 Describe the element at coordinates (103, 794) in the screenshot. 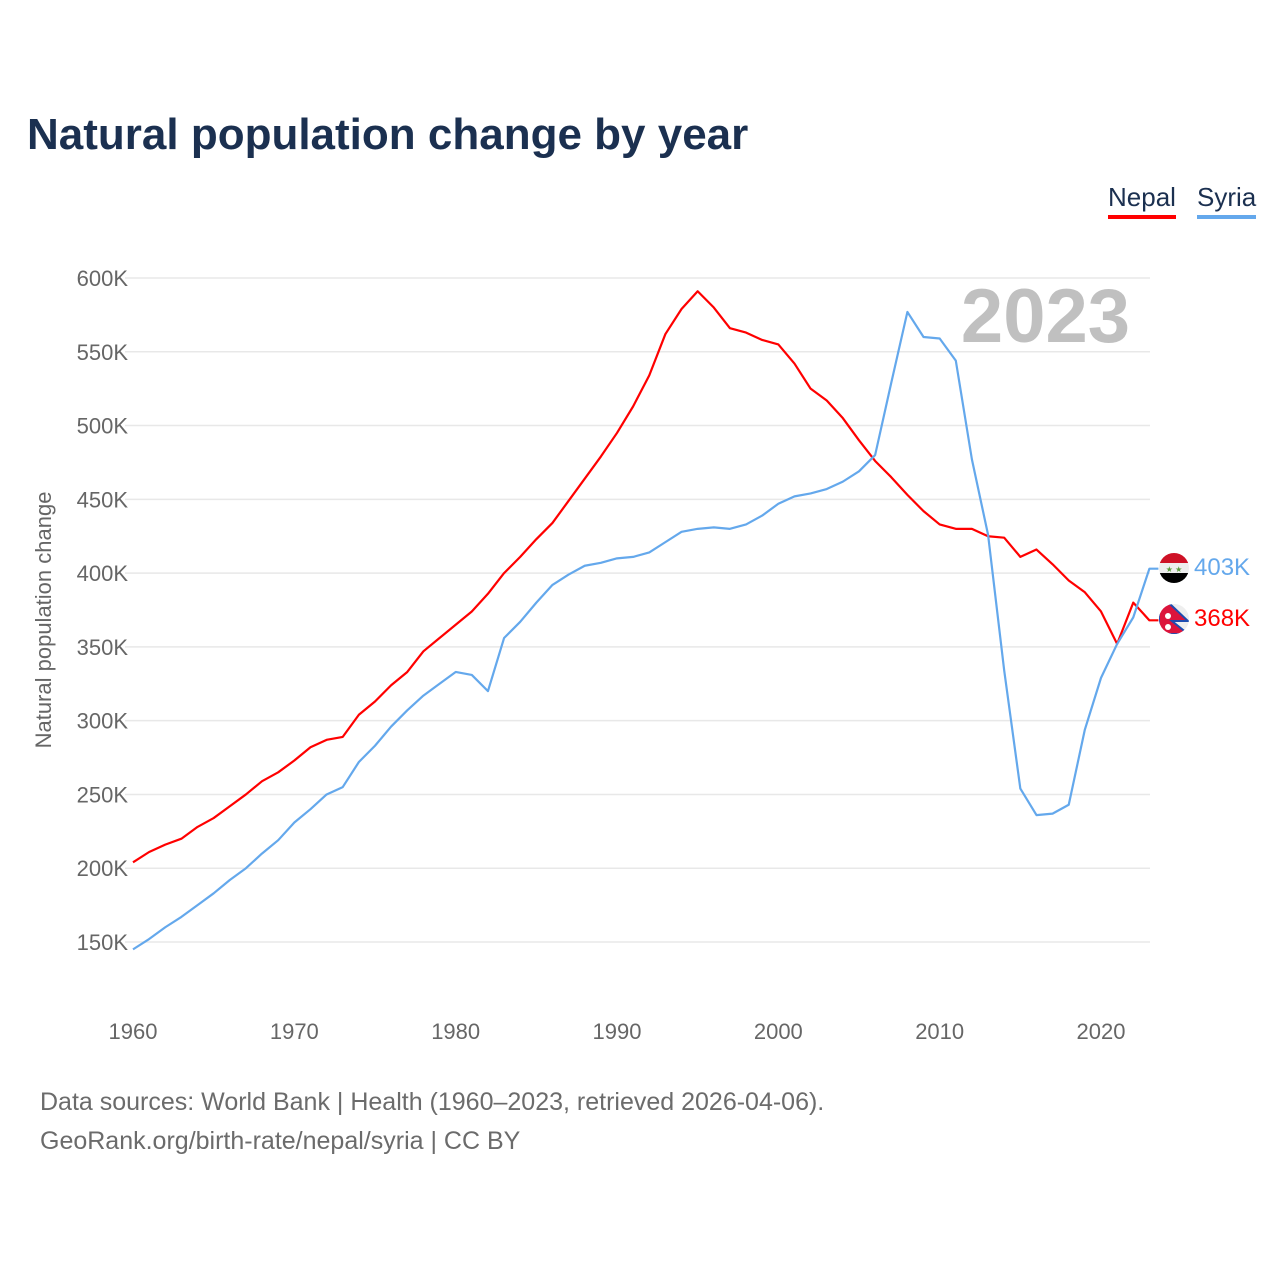

I see `y-tick-label: 250K` at that location.